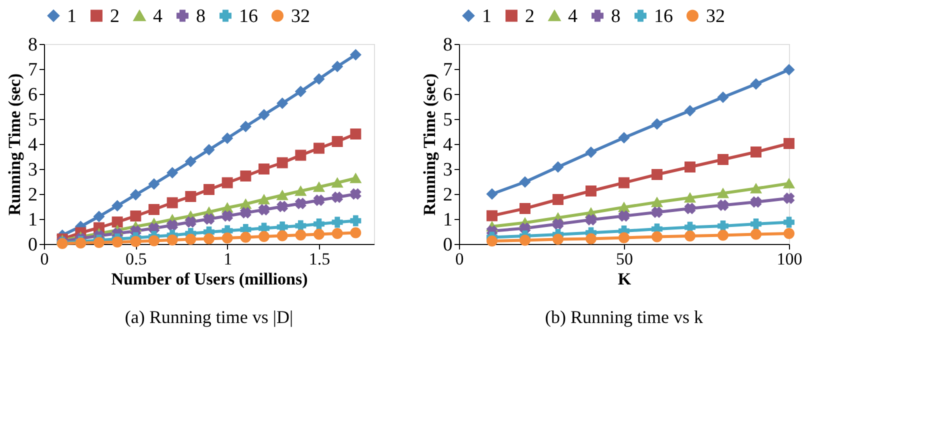  I want to click on x-tick-label: 0.5, so click(136, 259).